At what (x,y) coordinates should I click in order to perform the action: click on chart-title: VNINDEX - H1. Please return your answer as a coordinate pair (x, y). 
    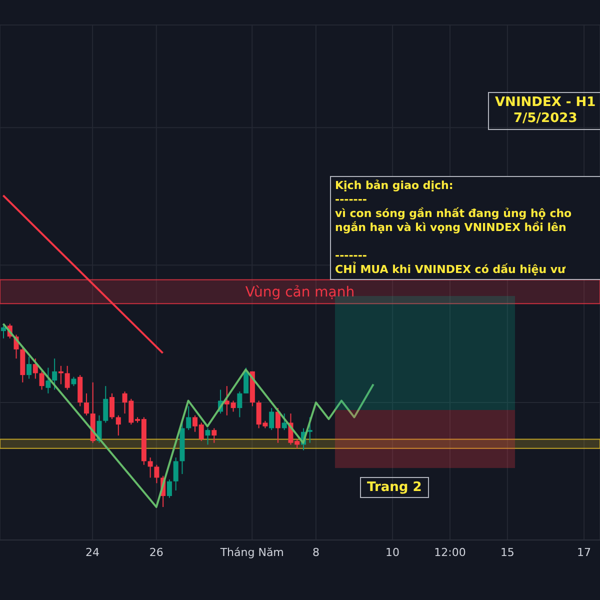
    Looking at the image, I should click on (545, 103).